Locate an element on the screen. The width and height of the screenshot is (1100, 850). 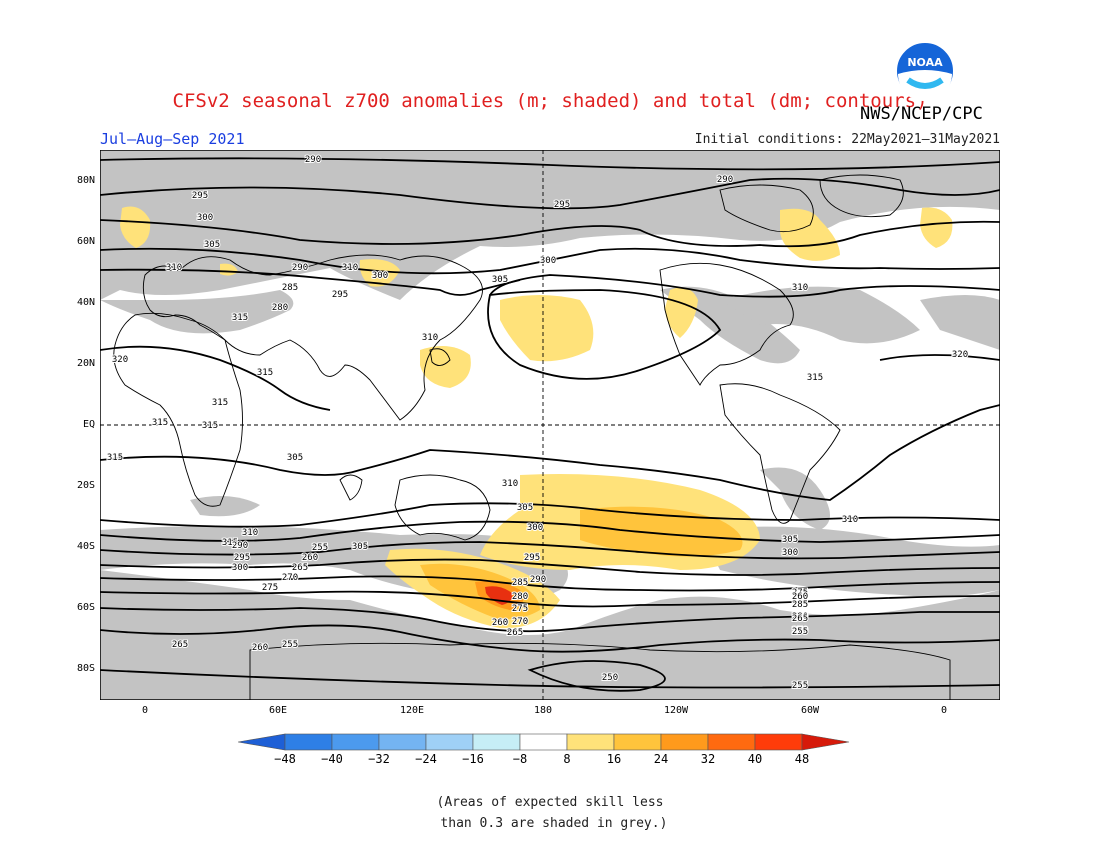
colorbar-cells is located at coordinates (544, 742).